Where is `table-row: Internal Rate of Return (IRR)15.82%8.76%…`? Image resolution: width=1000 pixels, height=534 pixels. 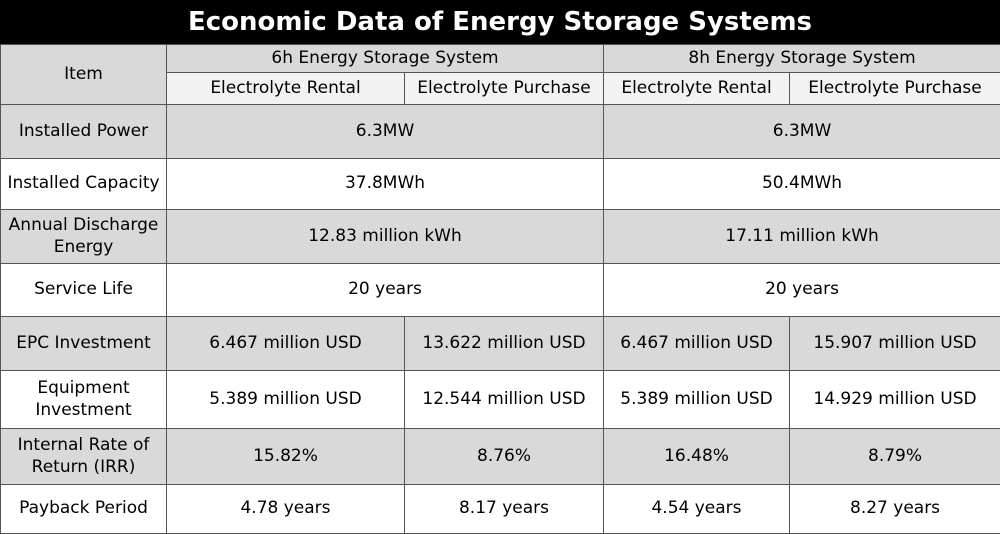
table-row: Internal Rate of Return (IRR)15.82%8.76%… is located at coordinates (500, 457).